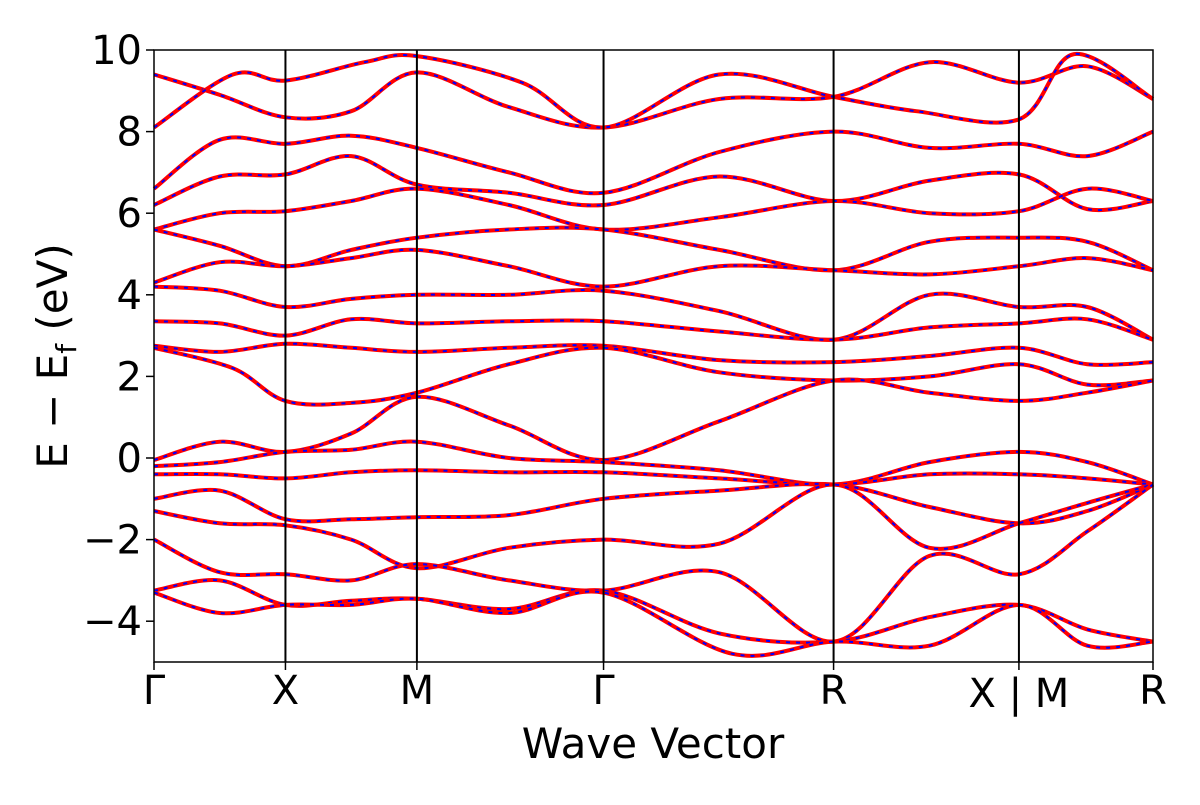  I want to click on x-tick-label-1: X, so click(285, 691).